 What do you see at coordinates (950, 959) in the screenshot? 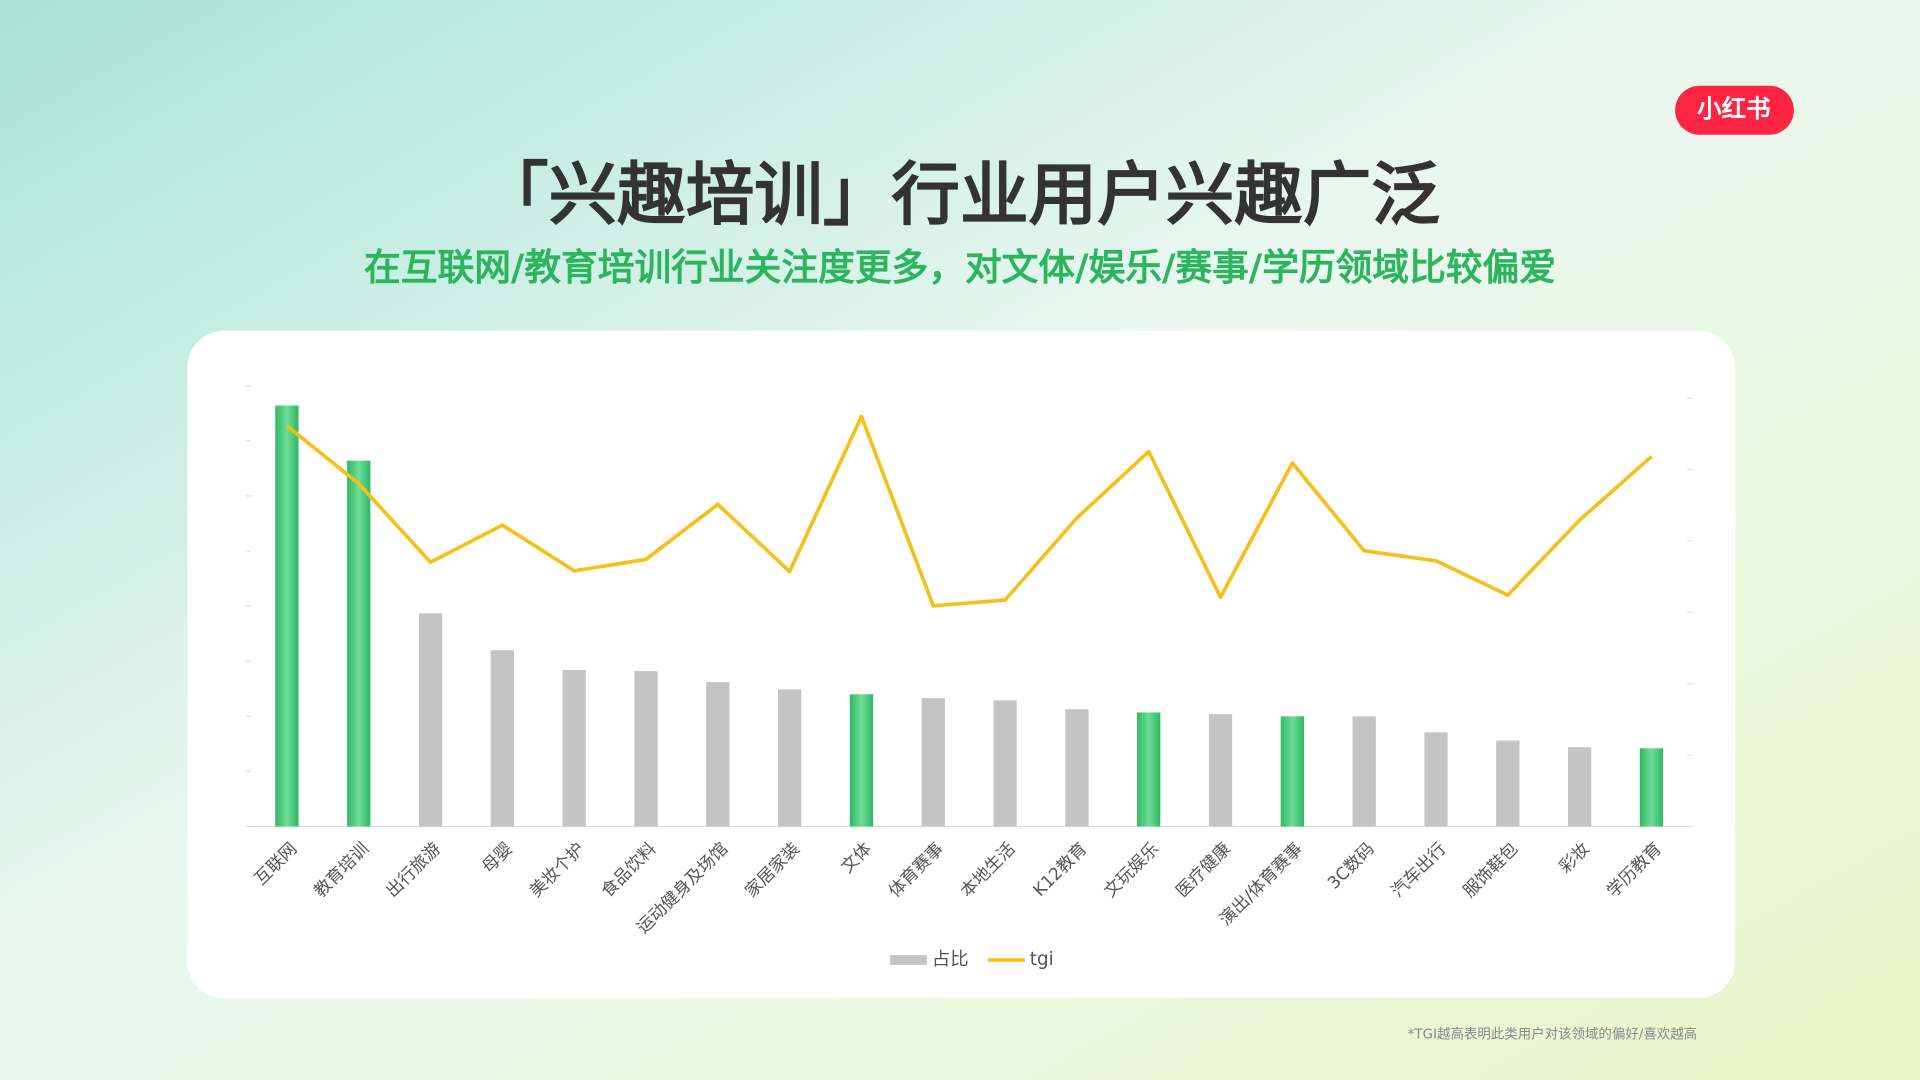
I see `legend-label: 占比` at bounding box center [950, 959].